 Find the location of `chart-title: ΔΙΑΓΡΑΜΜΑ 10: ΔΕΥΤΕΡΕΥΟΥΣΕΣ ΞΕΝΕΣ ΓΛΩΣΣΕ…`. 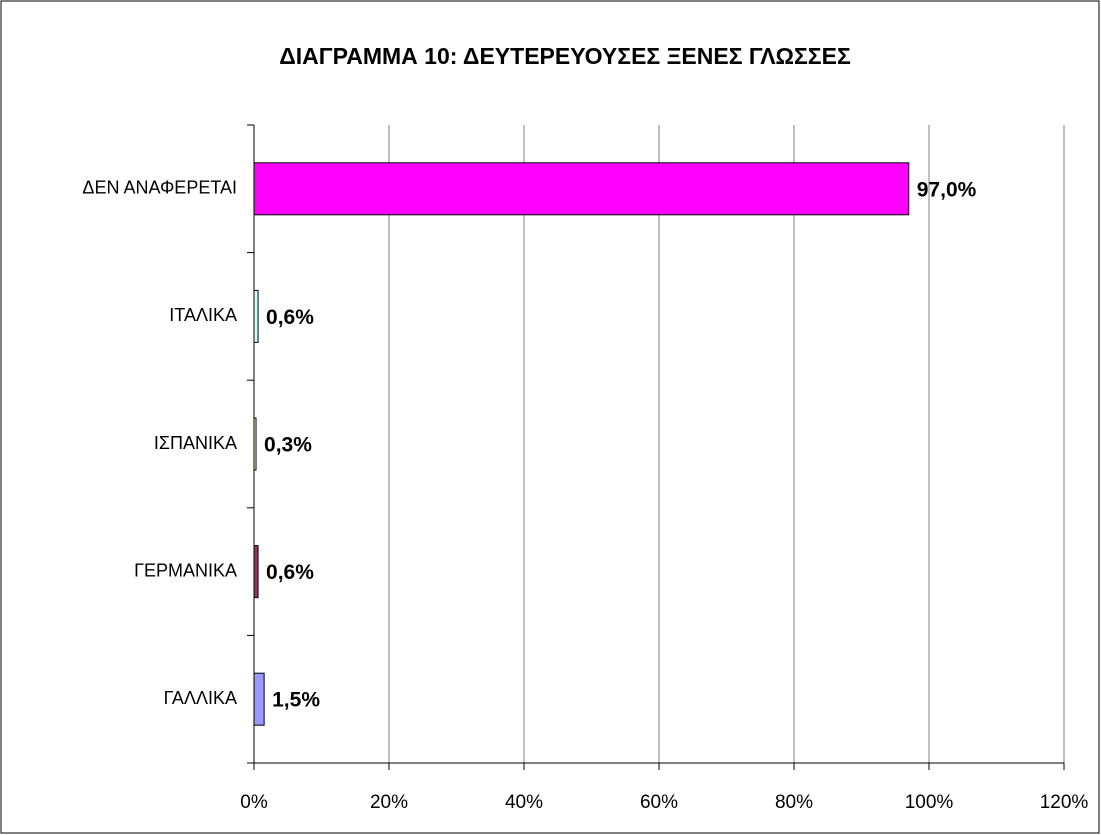

chart-title: ΔΙΑΓΡΑΜΜΑ 10: ΔΕΥΤΕΡΕΥΟΥΣΕΣ ΞΕΝΕΣ ΓΛΩΣΣΕ… is located at coordinates (565, 56).